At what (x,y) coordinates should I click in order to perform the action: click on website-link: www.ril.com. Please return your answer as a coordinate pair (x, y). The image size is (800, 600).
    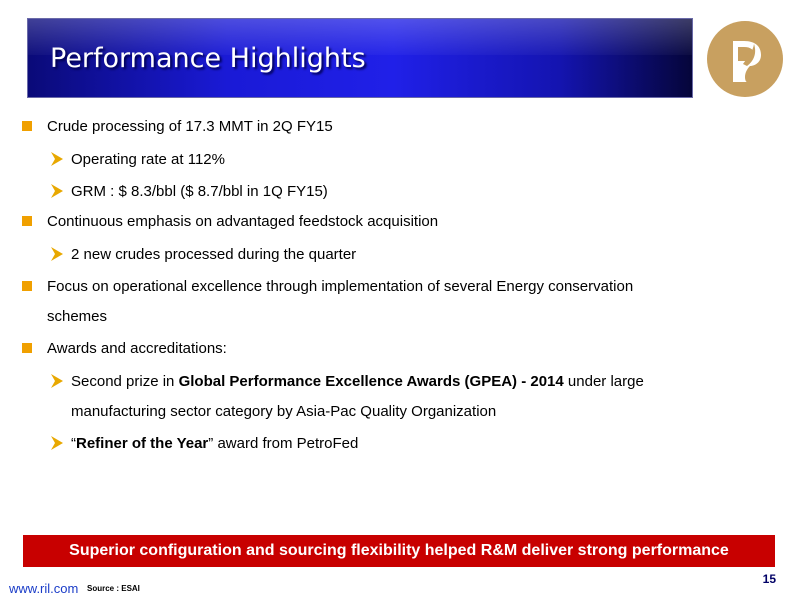
    Looking at the image, I should click on (44, 588).